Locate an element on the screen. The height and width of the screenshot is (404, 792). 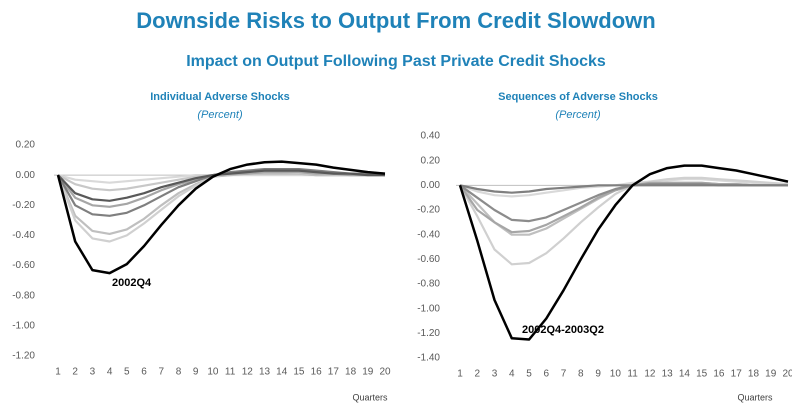
panel-title: Sequences of Adverse Shocks is located at coordinates (578, 97).